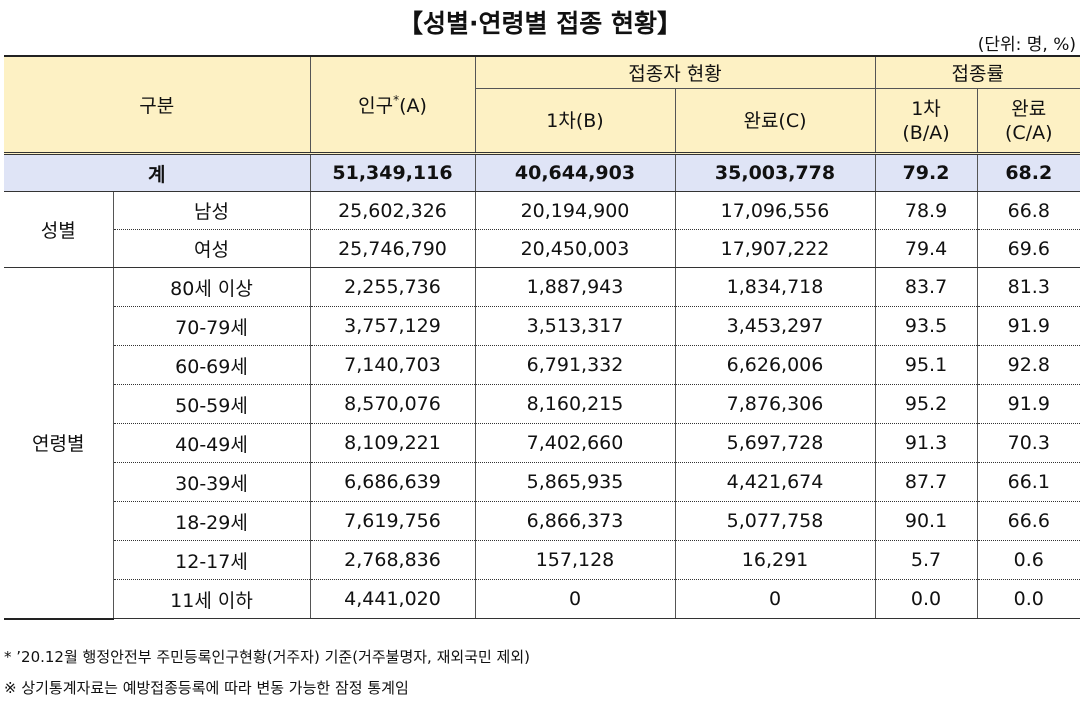 The width and height of the screenshot is (1080, 703). Describe the element at coordinates (775, 404) in the screenshot. I see `cell: 7,876,306` at that location.